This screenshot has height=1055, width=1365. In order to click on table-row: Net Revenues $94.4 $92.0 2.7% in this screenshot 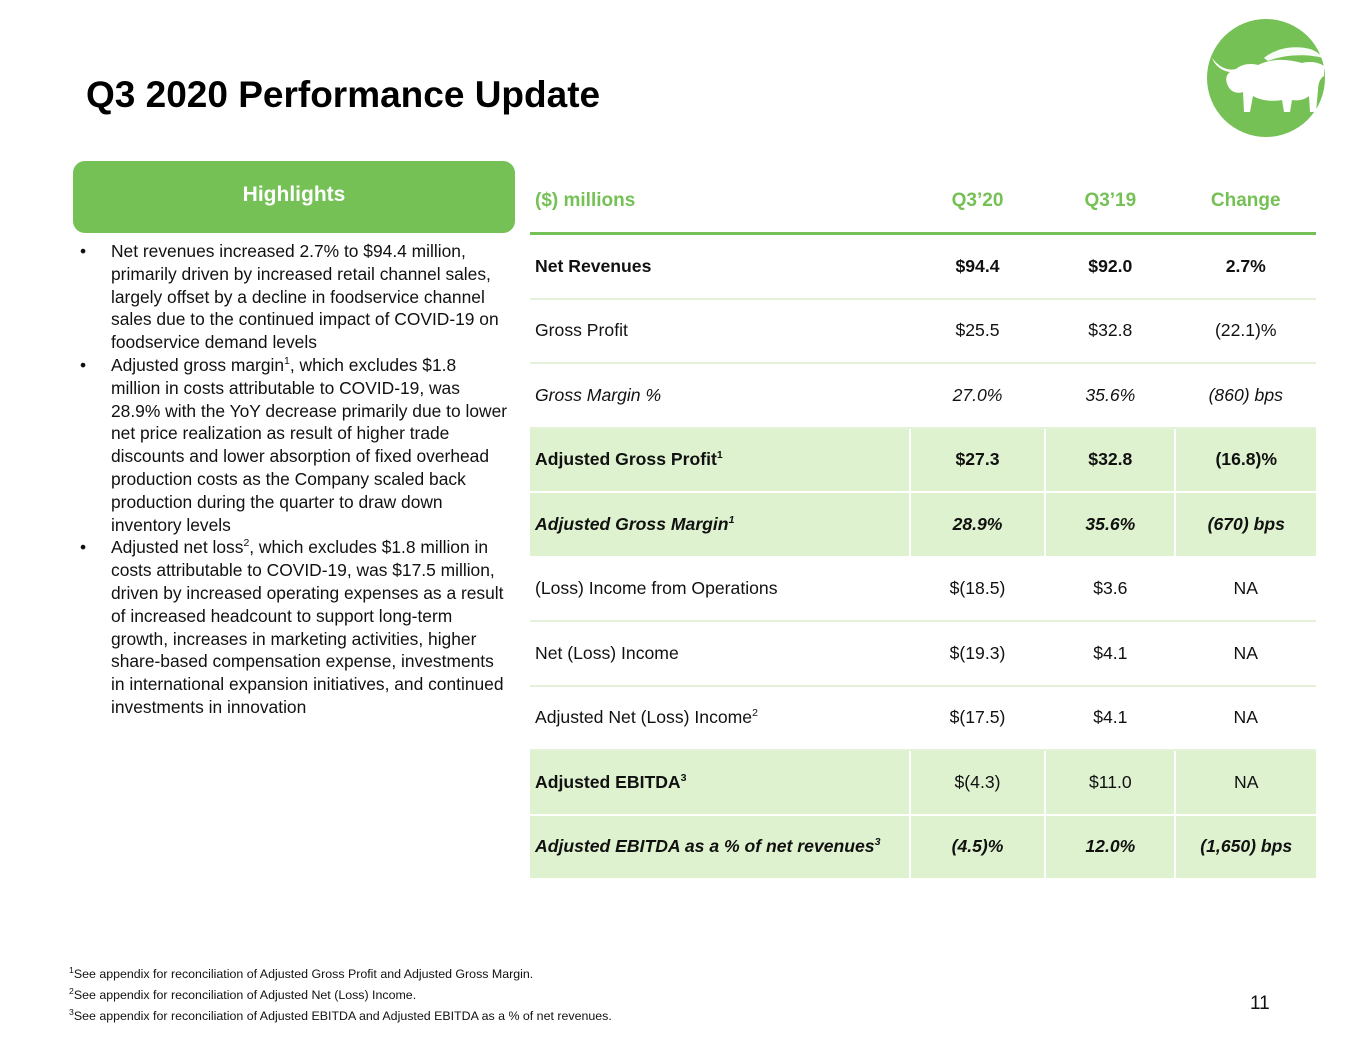, I will do `click(923, 266)`.